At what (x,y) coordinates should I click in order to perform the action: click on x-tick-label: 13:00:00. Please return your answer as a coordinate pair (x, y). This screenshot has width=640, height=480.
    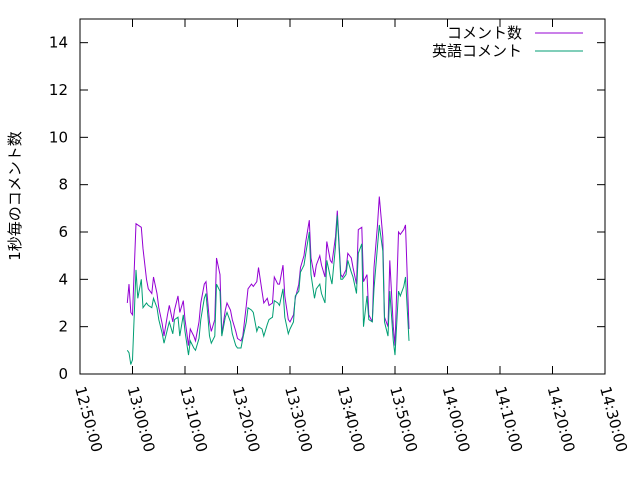
    Looking at the image, I should click on (141, 419).